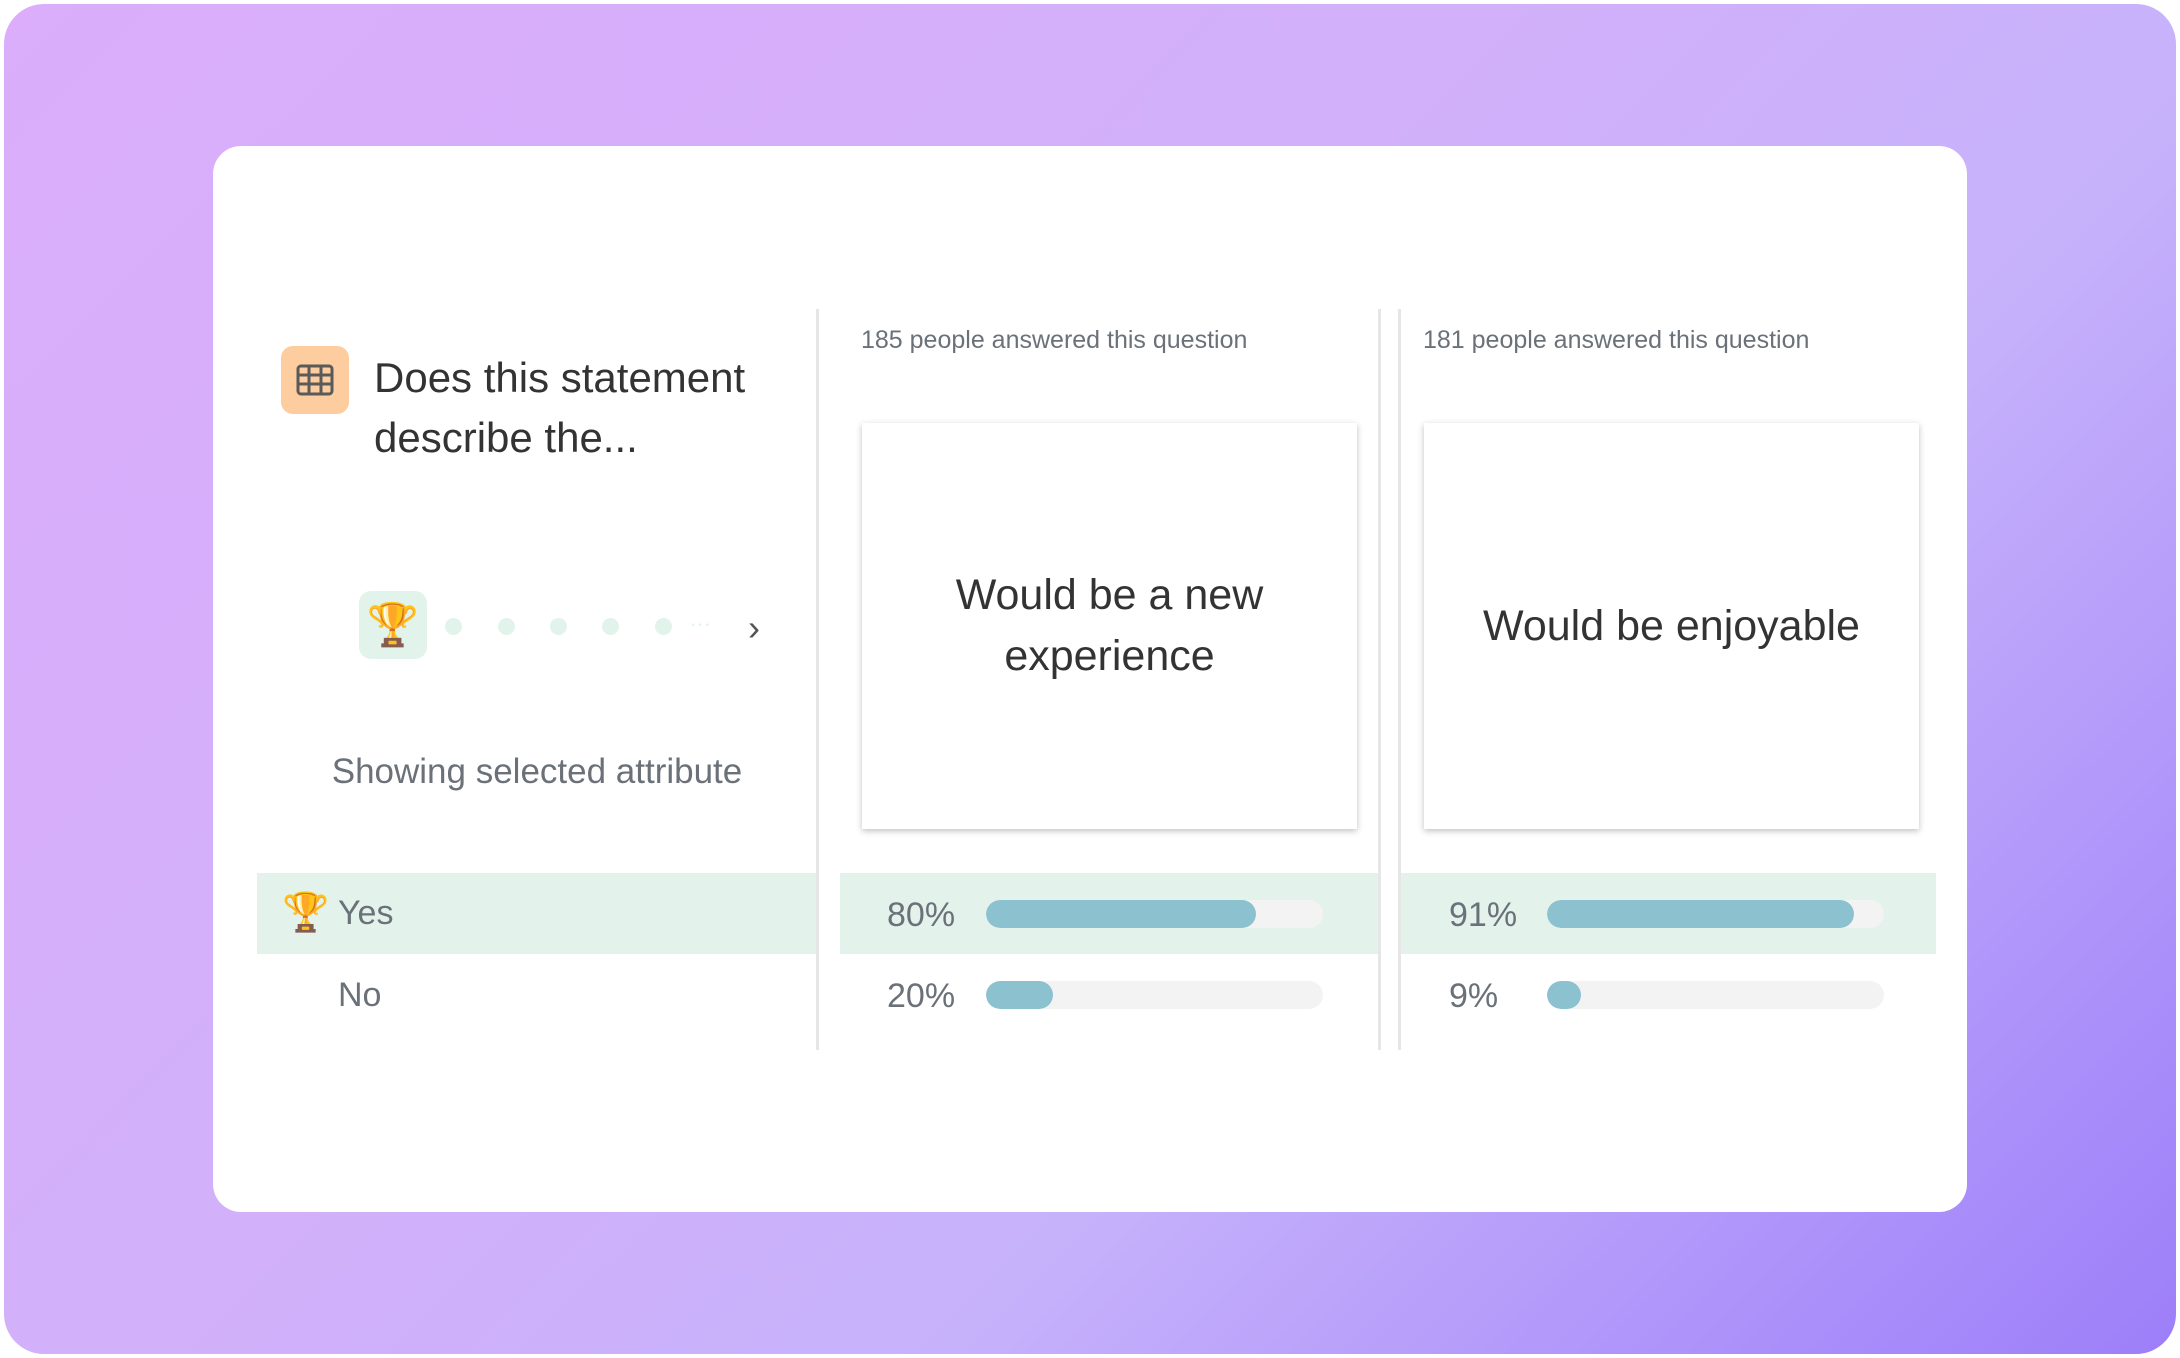 This screenshot has height=1358, width=2180. I want to click on statement-card: Would be a new experience, so click(1109, 626).